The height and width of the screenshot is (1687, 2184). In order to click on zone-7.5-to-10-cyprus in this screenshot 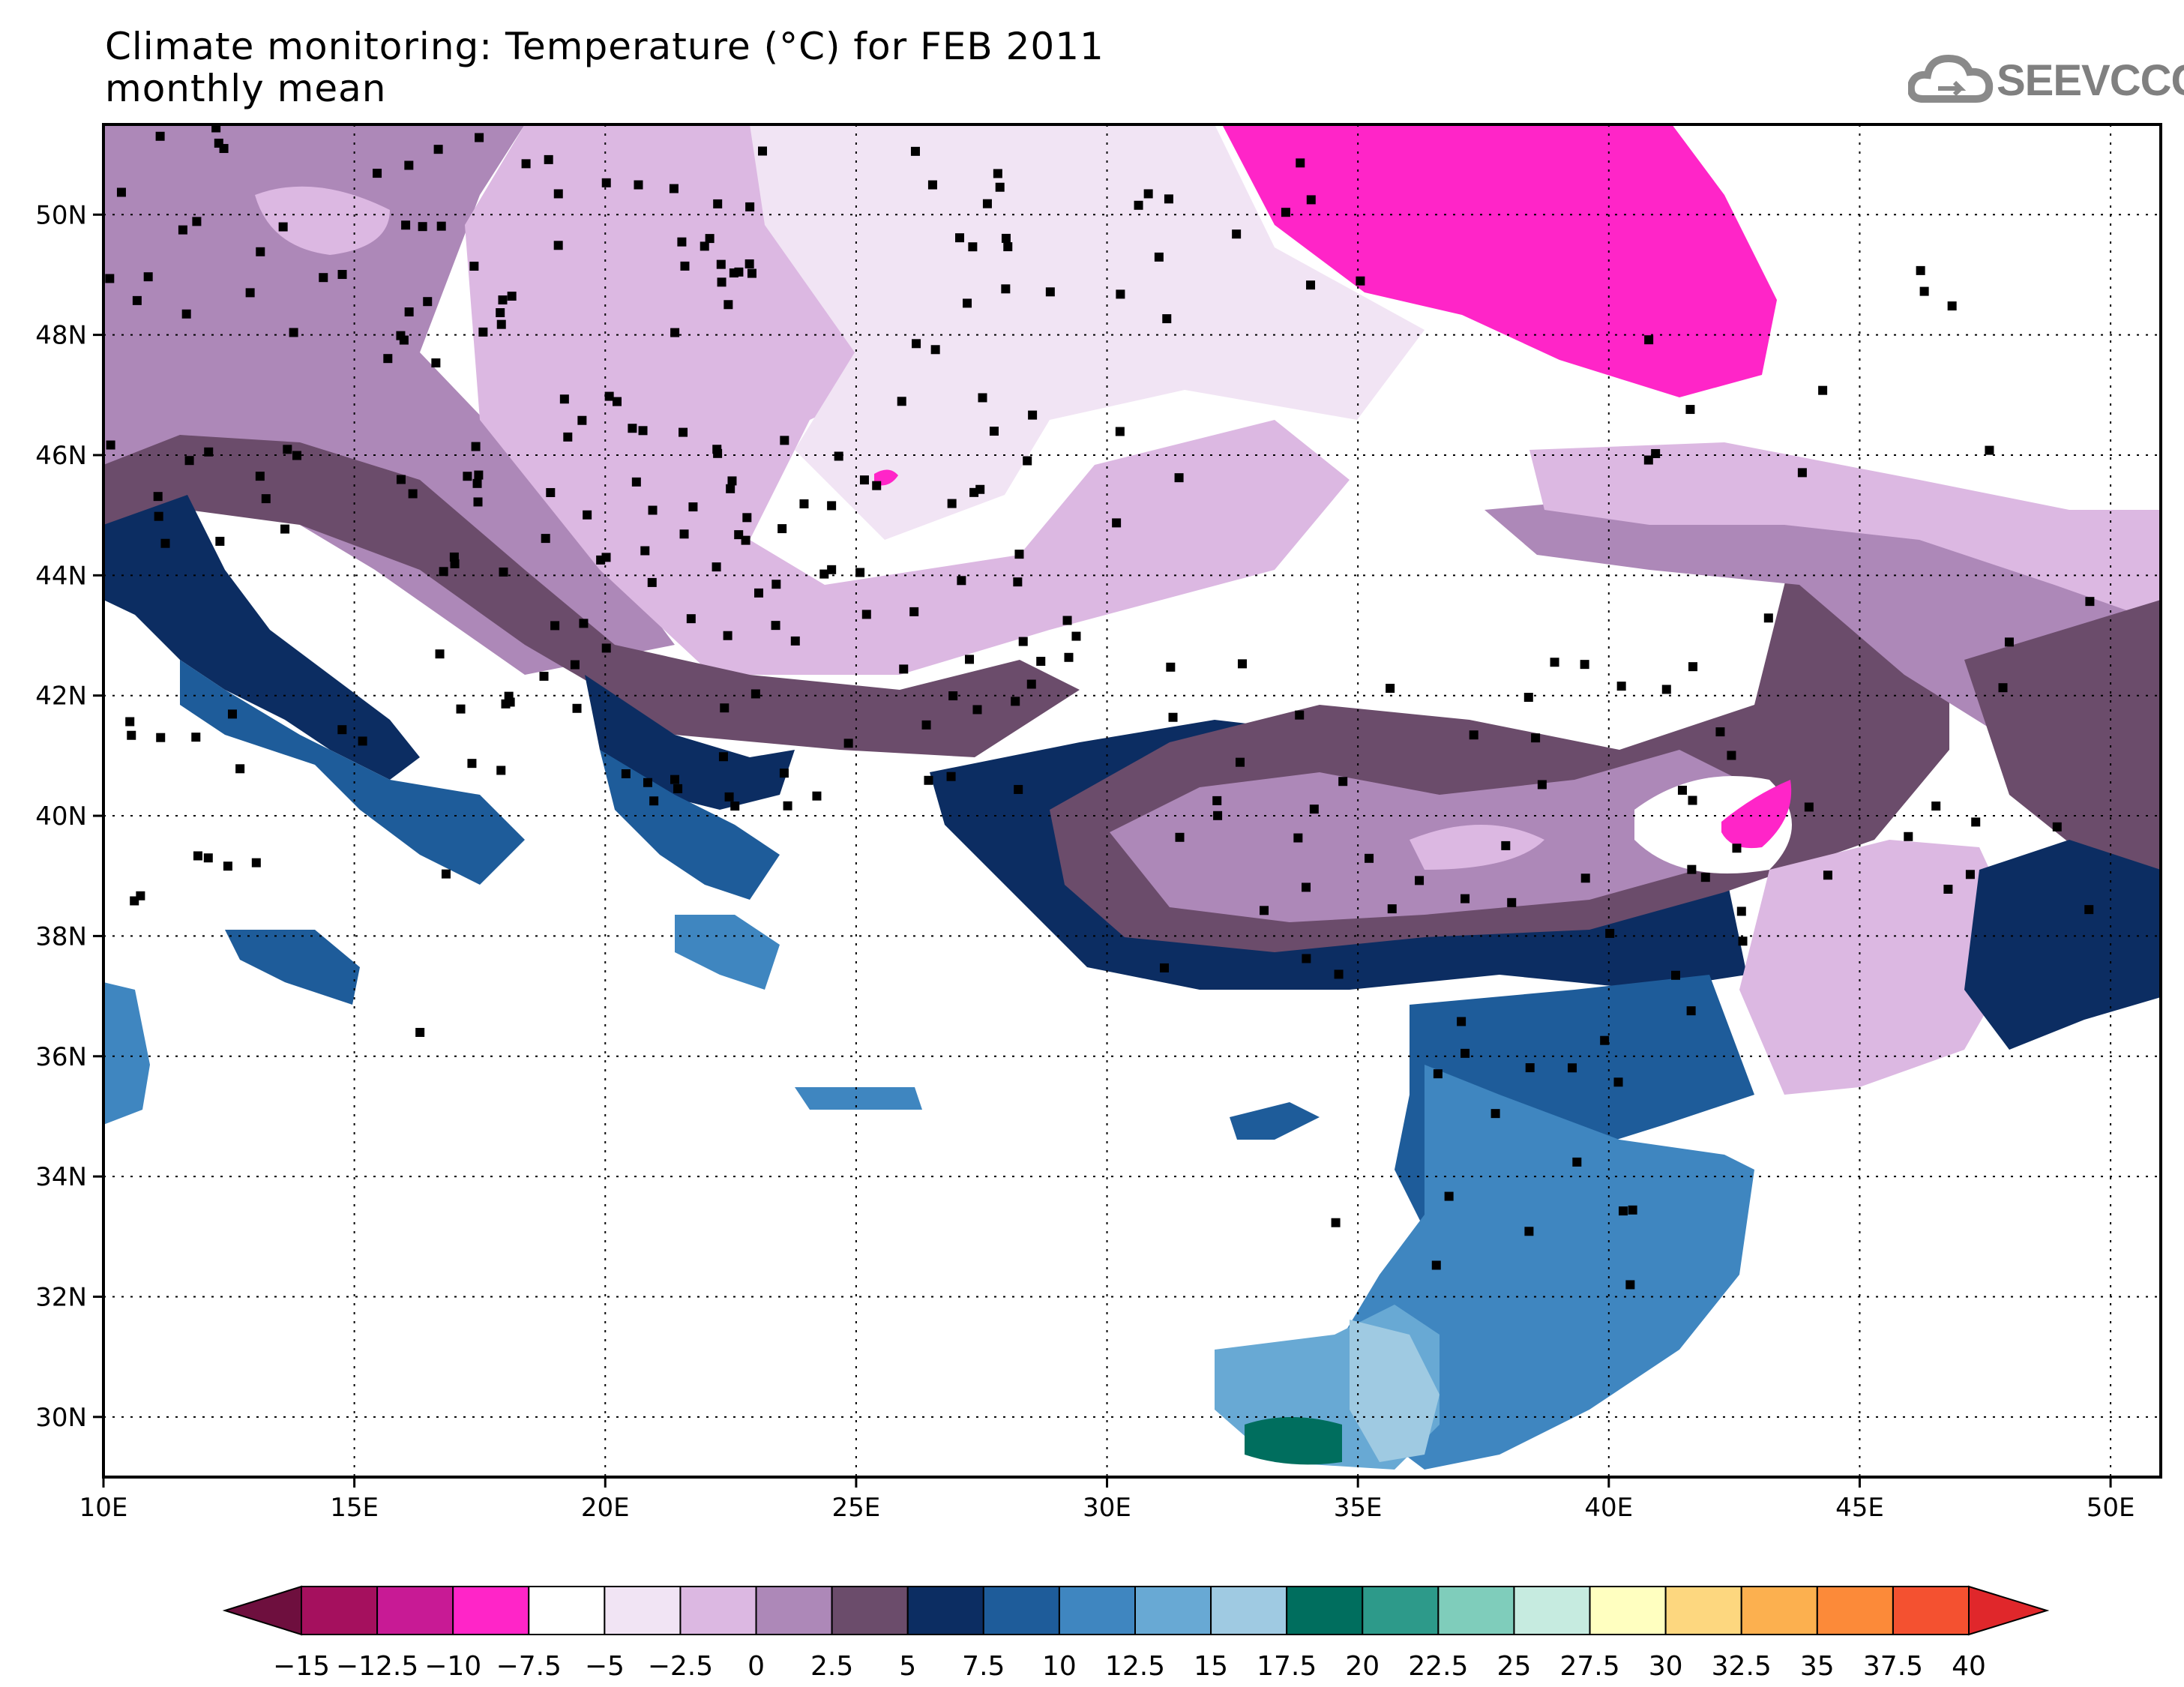, I will do `click(1275, 1121)`.